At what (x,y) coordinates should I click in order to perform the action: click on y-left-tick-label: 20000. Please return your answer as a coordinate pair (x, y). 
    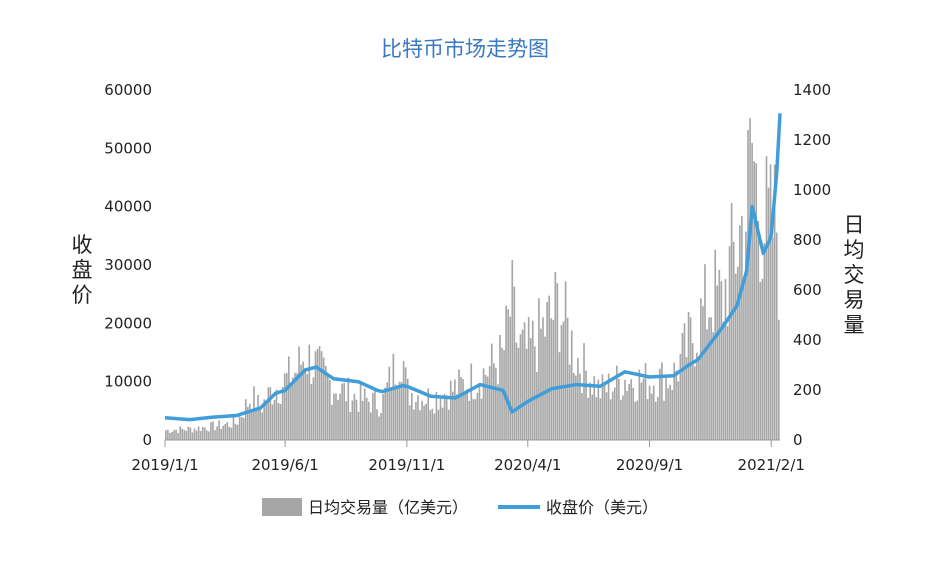
    Looking at the image, I should click on (128, 323).